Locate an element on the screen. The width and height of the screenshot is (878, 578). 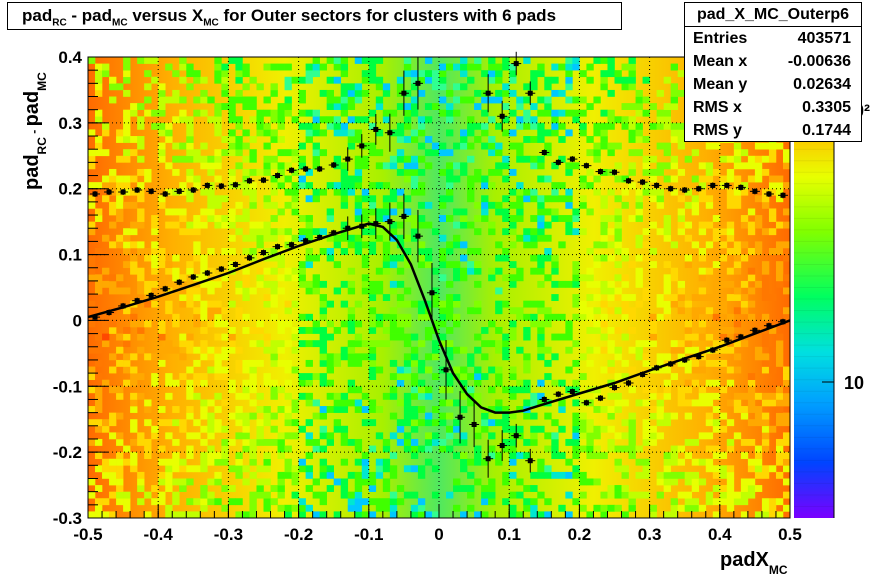
stats-value: -0.00636 is located at coordinates (819, 61).